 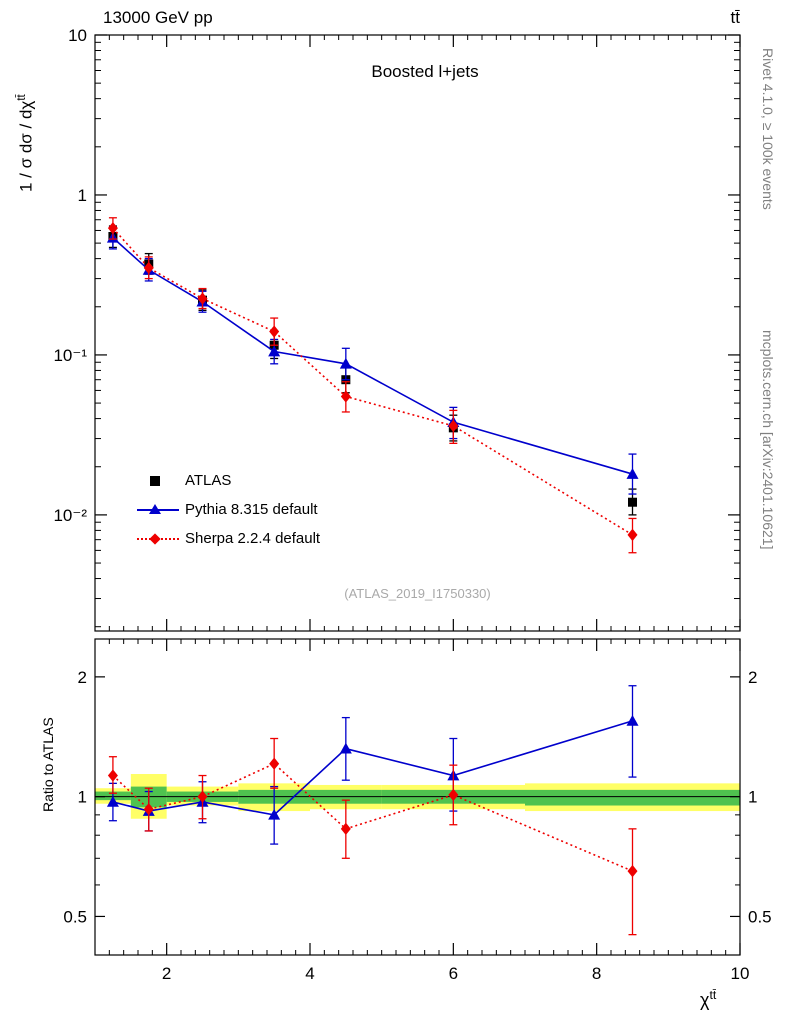 What do you see at coordinates (768, 440) in the screenshot?
I see `mcplots-caption: mcplots.cern.ch [arXiv:2401.10621]` at bounding box center [768, 440].